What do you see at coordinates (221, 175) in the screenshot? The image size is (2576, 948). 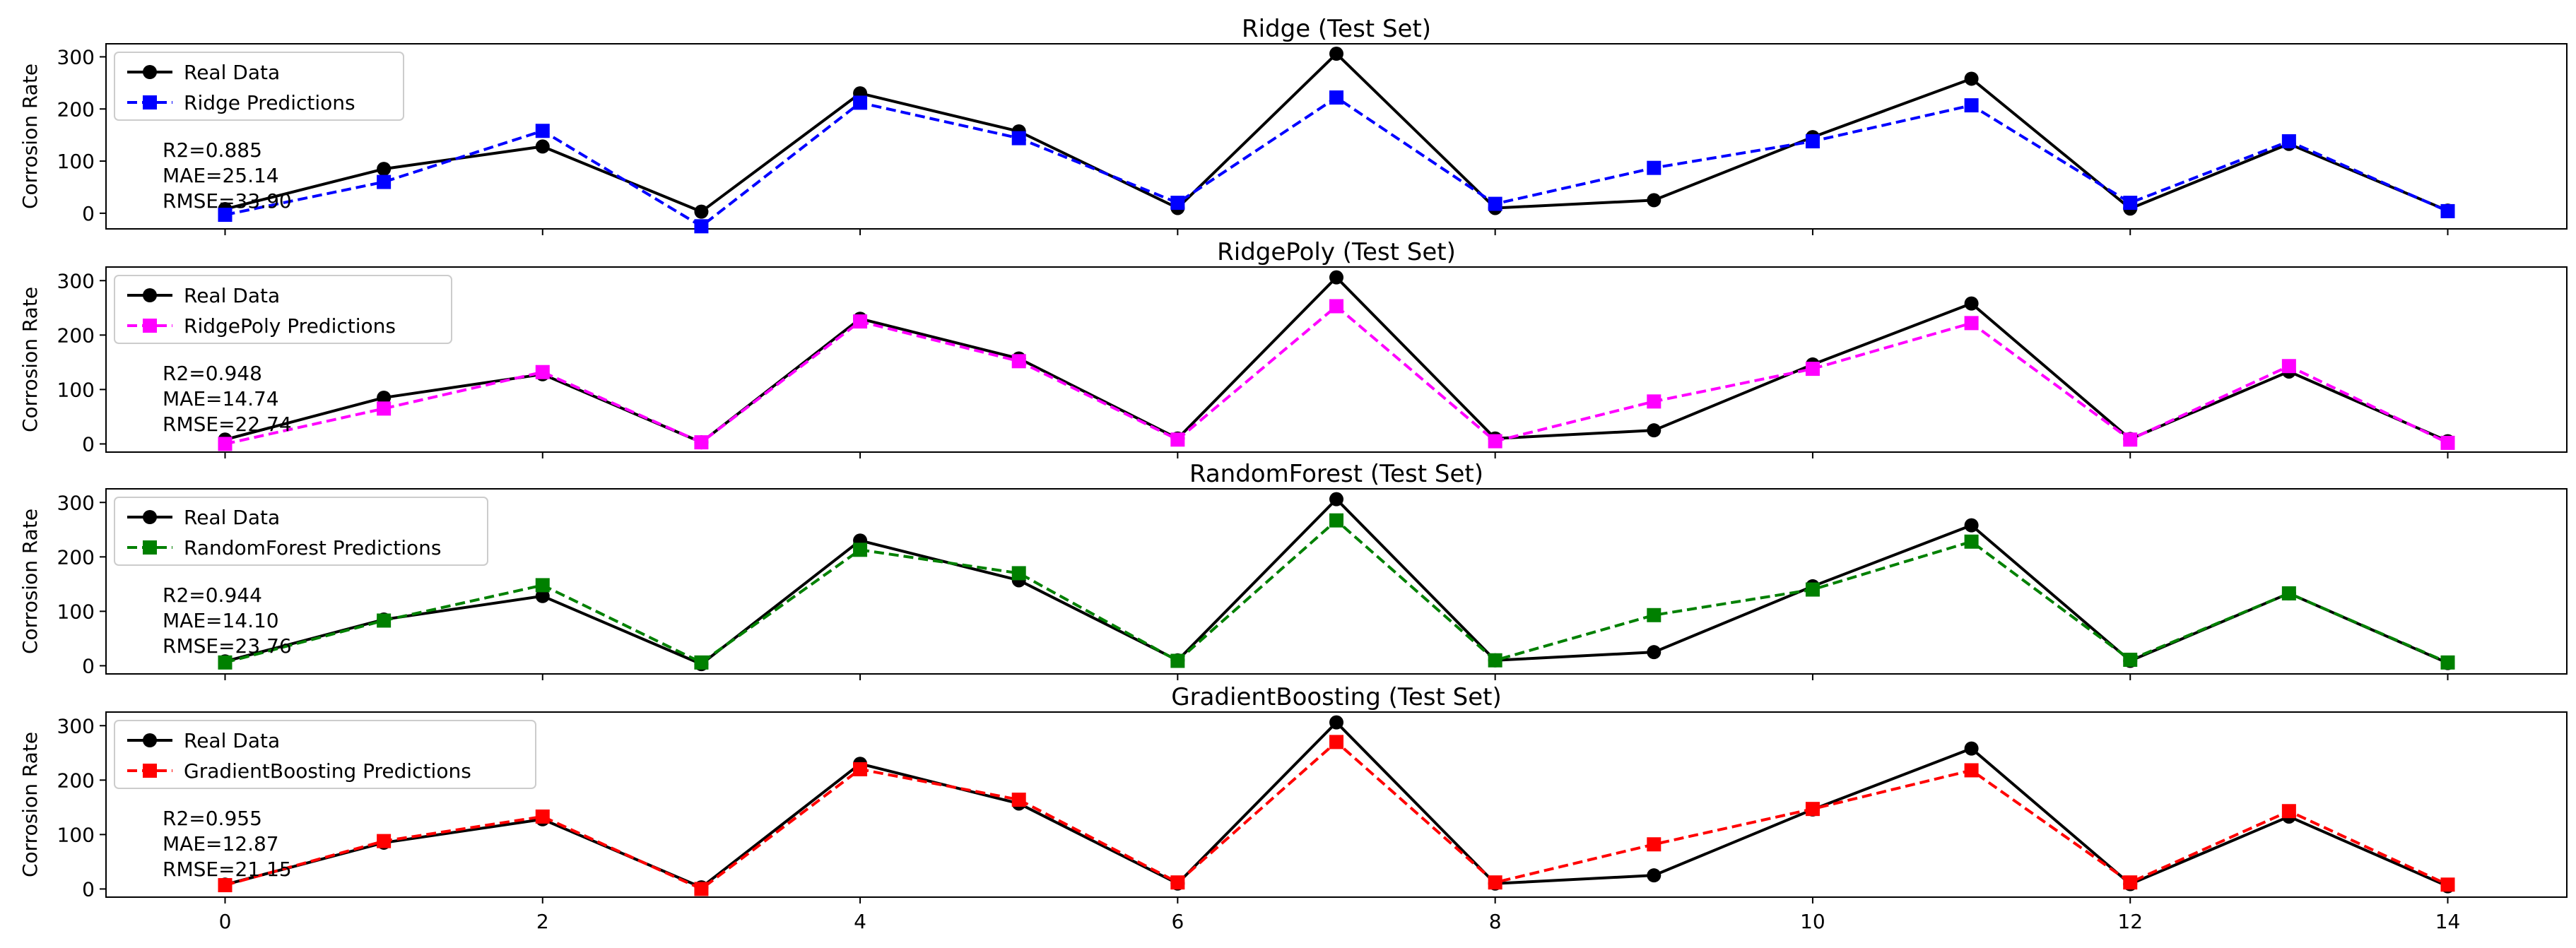 I see `metric-text: MAE=25.14` at bounding box center [221, 175].